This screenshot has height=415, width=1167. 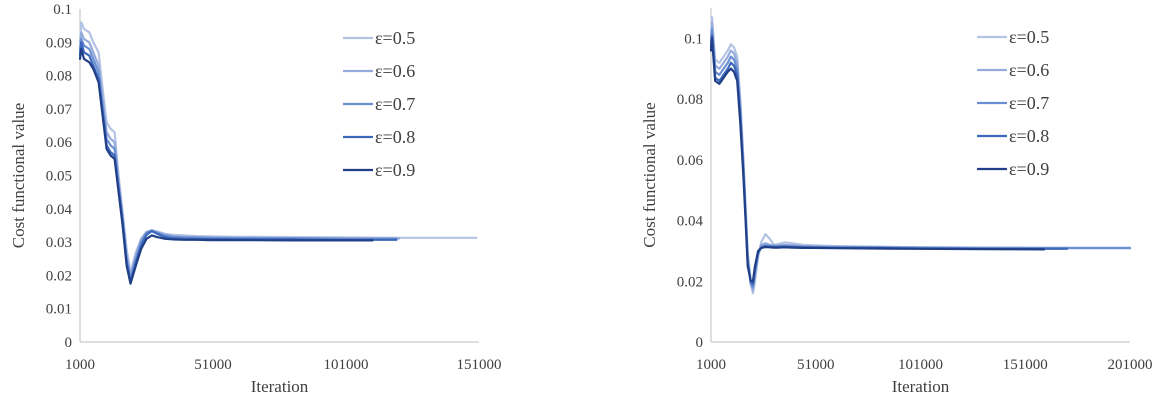 What do you see at coordinates (59, 43) in the screenshot?
I see `y-tick-label: 0.09` at bounding box center [59, 43].